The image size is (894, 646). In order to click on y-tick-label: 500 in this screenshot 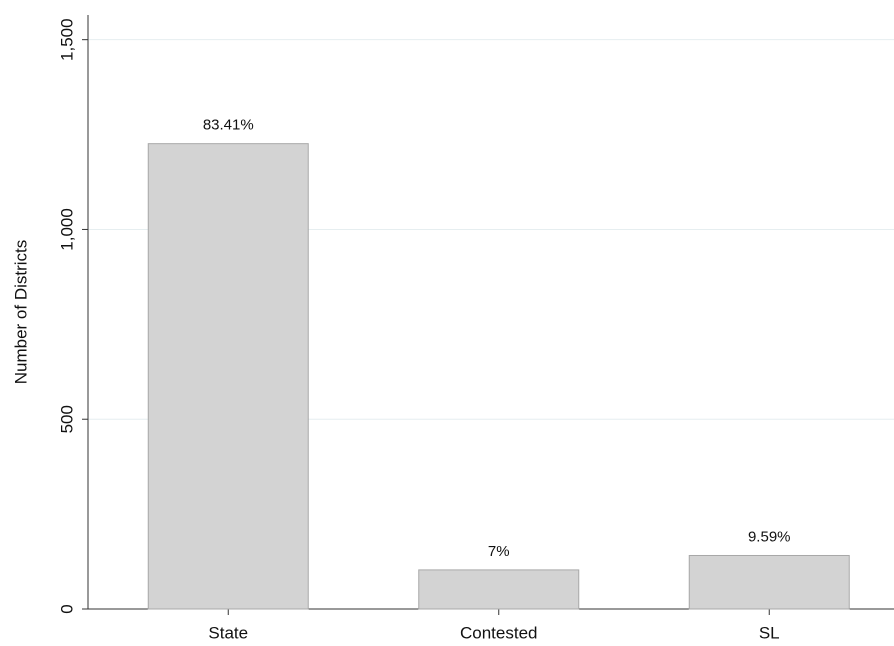, I will do `click(66, 419)`.